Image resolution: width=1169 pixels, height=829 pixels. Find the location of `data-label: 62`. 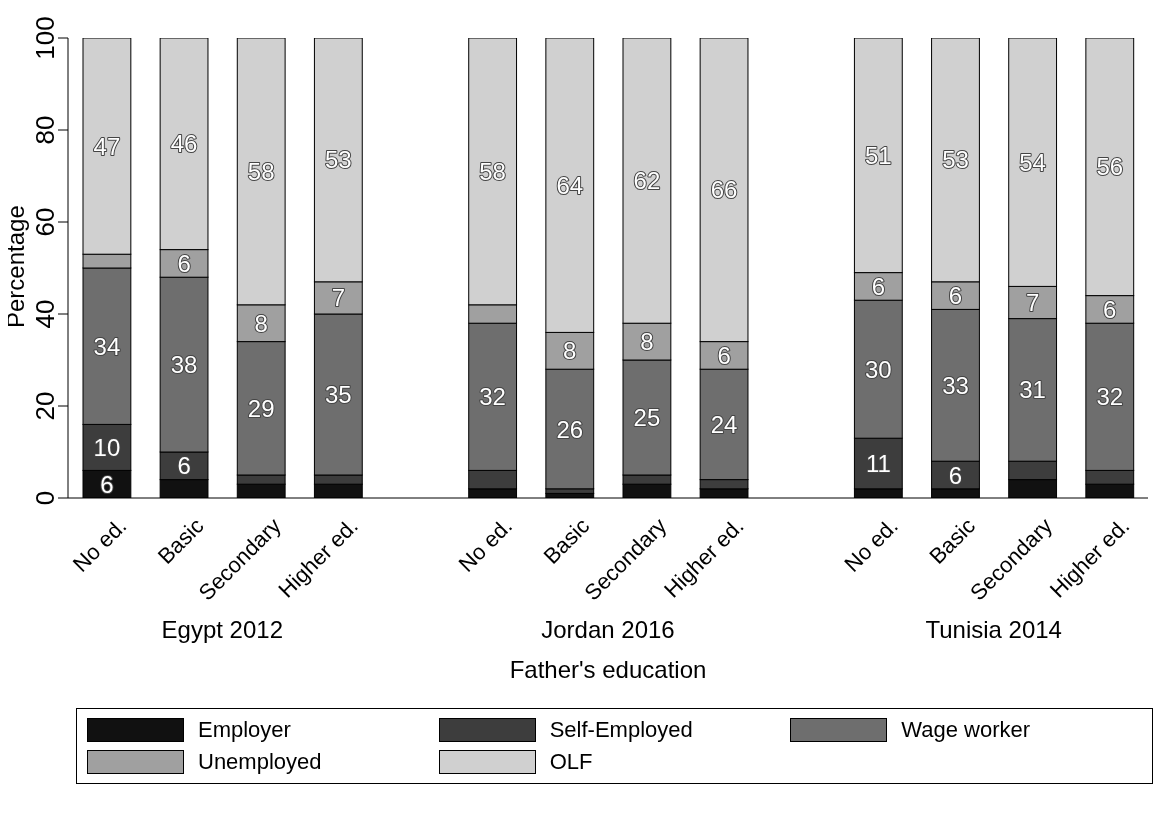

data-label: 62 is located at coordinates (647, 181).